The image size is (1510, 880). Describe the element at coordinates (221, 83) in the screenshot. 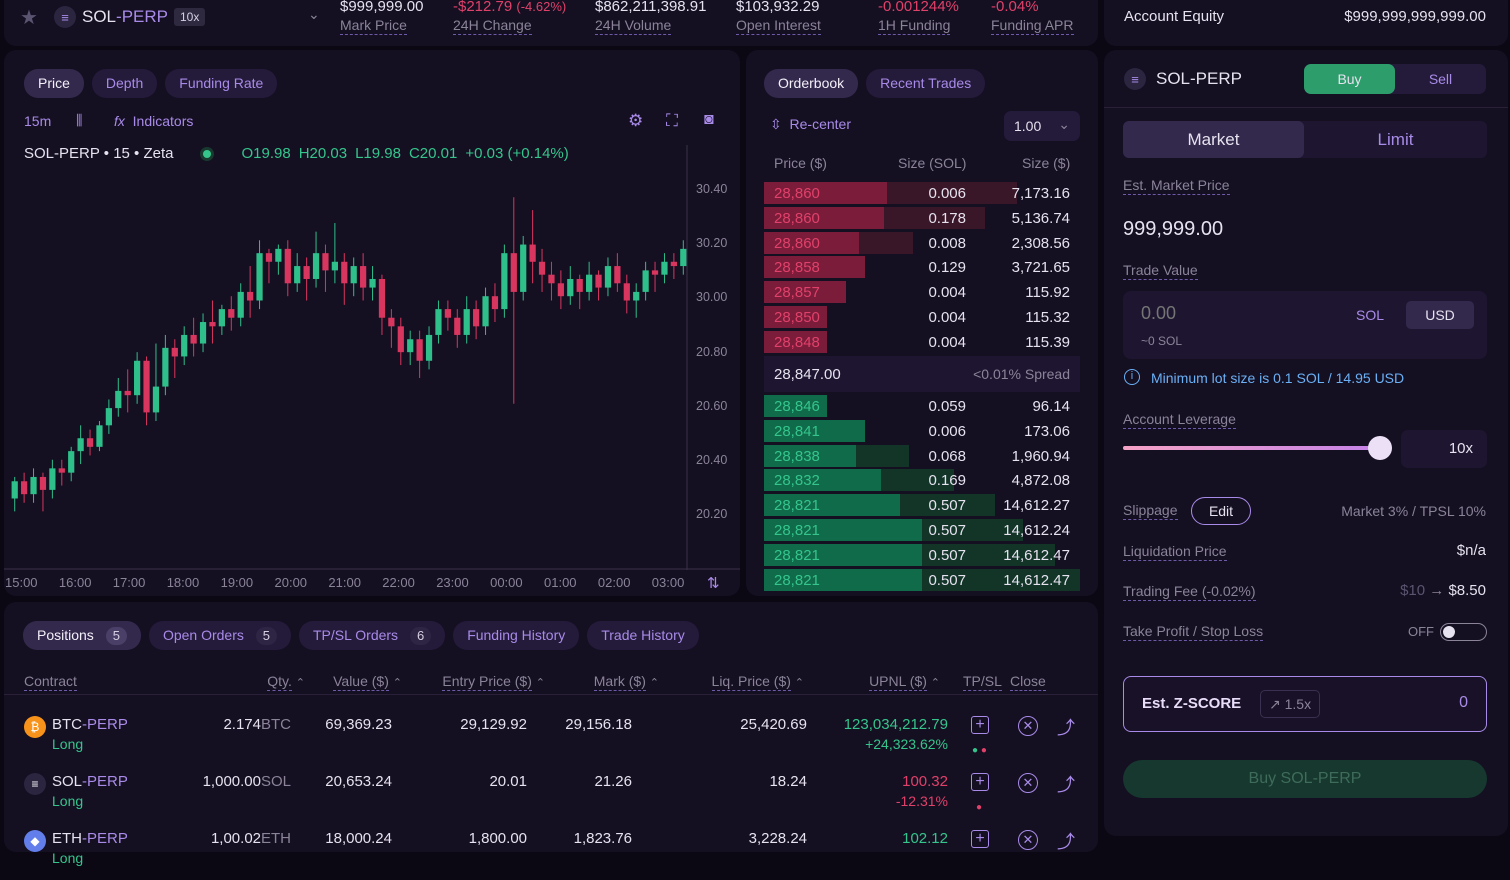

I see `tab-funding-rate: Funding Rate` at that location.